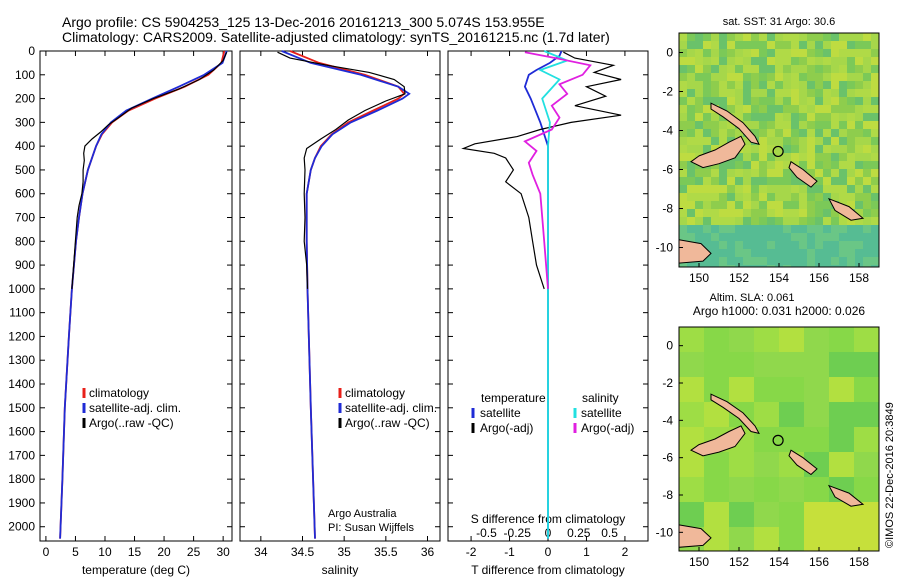  Describe the element at coordinates (625, 552) in the screenshot. I see `difference-xtick-label: 2` at that location.